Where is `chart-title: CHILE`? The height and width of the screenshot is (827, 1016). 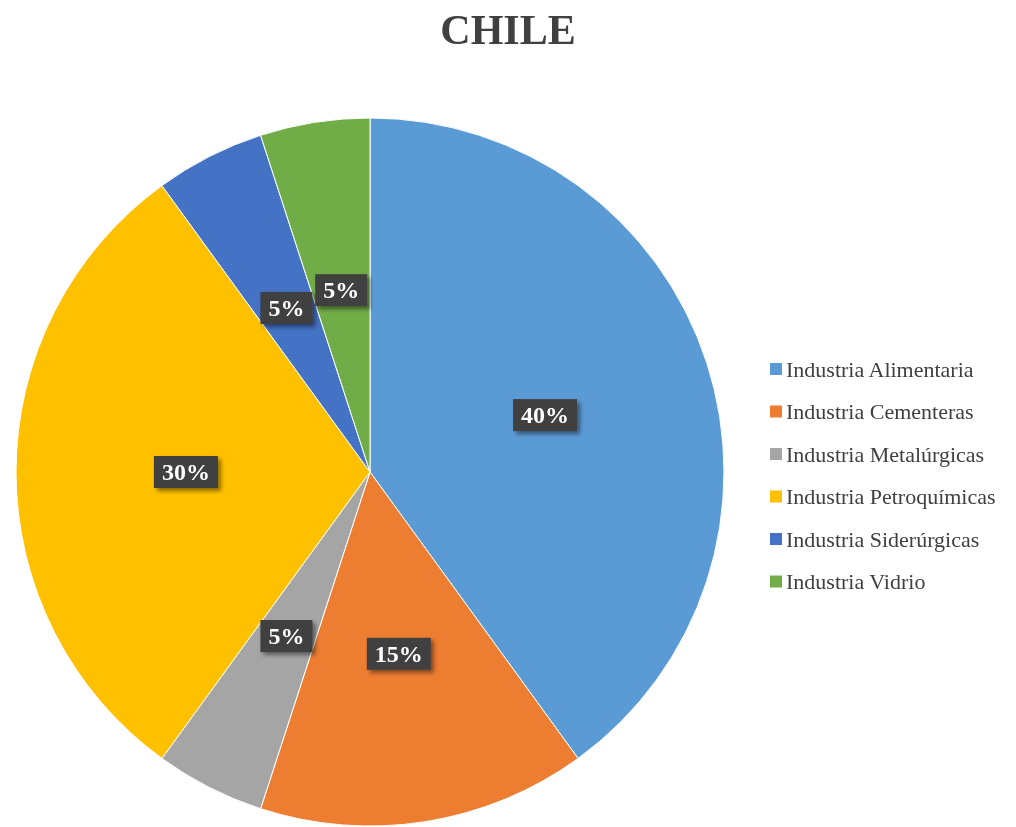
chart-title: CHILE is located at coordinates (508, 30).